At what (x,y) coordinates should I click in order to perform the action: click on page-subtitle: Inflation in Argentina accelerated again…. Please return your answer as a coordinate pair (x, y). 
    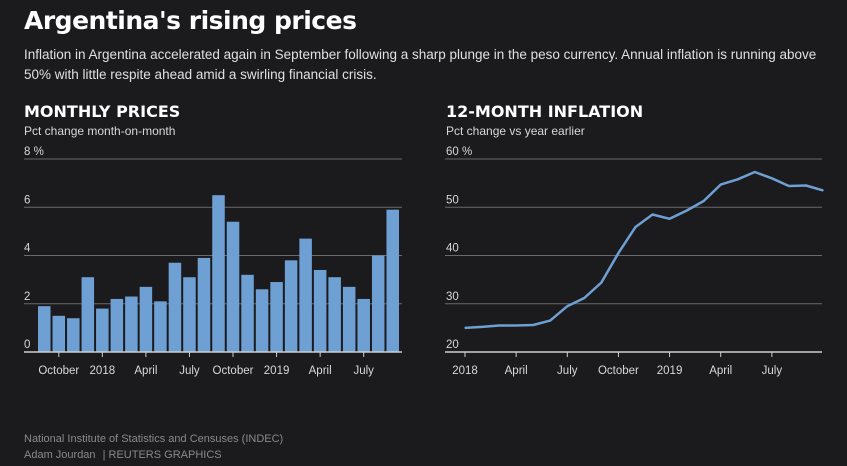
    Looking at the image, I should click on (420, 64).